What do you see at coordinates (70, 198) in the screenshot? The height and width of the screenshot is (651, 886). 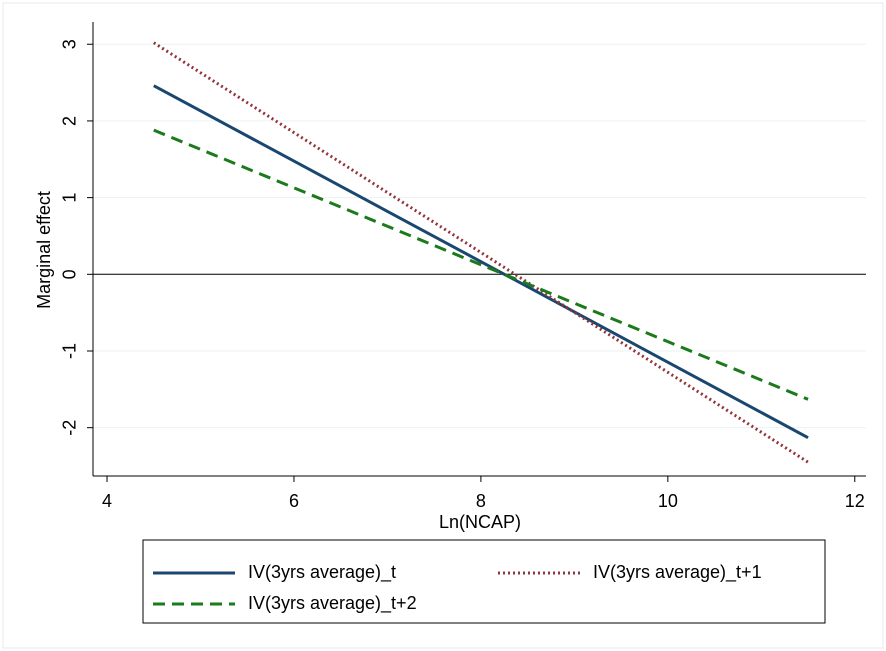 I see `y-tick-label: 1` at bounding box center [70, 198].